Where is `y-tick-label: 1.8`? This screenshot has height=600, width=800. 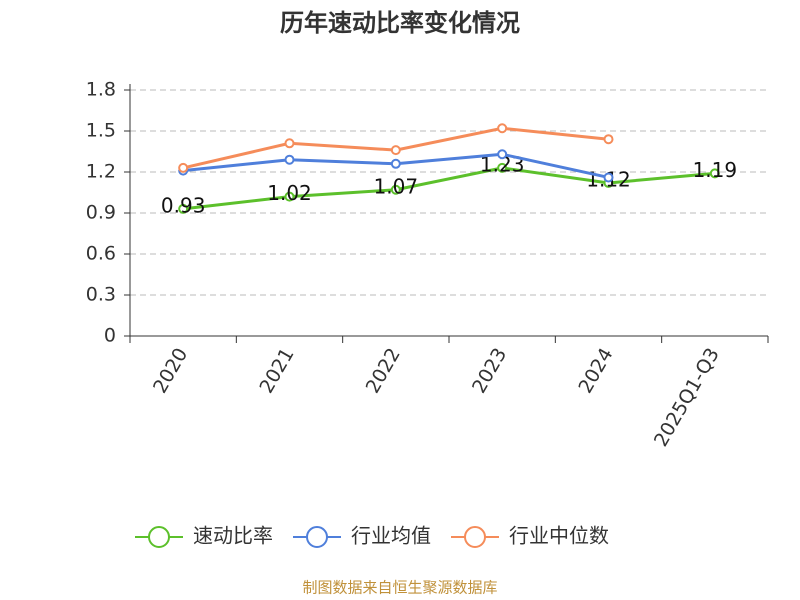 y-tick-label: 1.8 is located at coordinates (101, 90).